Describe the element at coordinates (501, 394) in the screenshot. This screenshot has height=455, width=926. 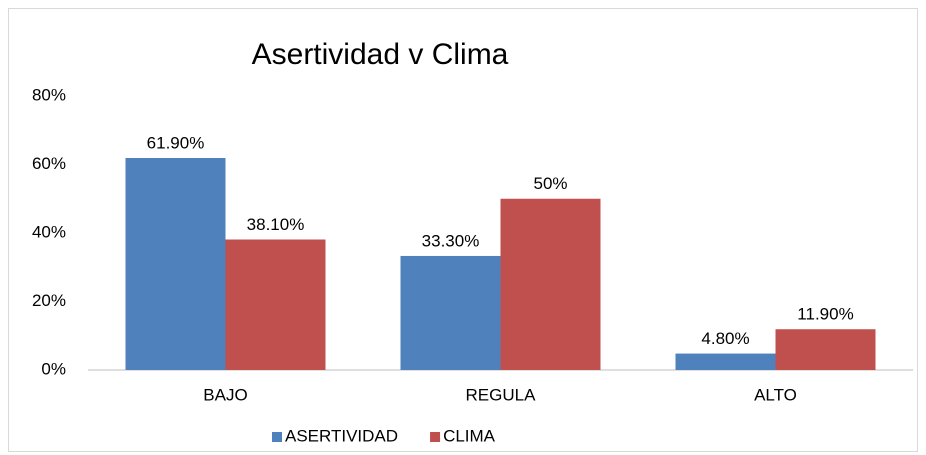
I see `x-tick-label: REGULA` at that location.